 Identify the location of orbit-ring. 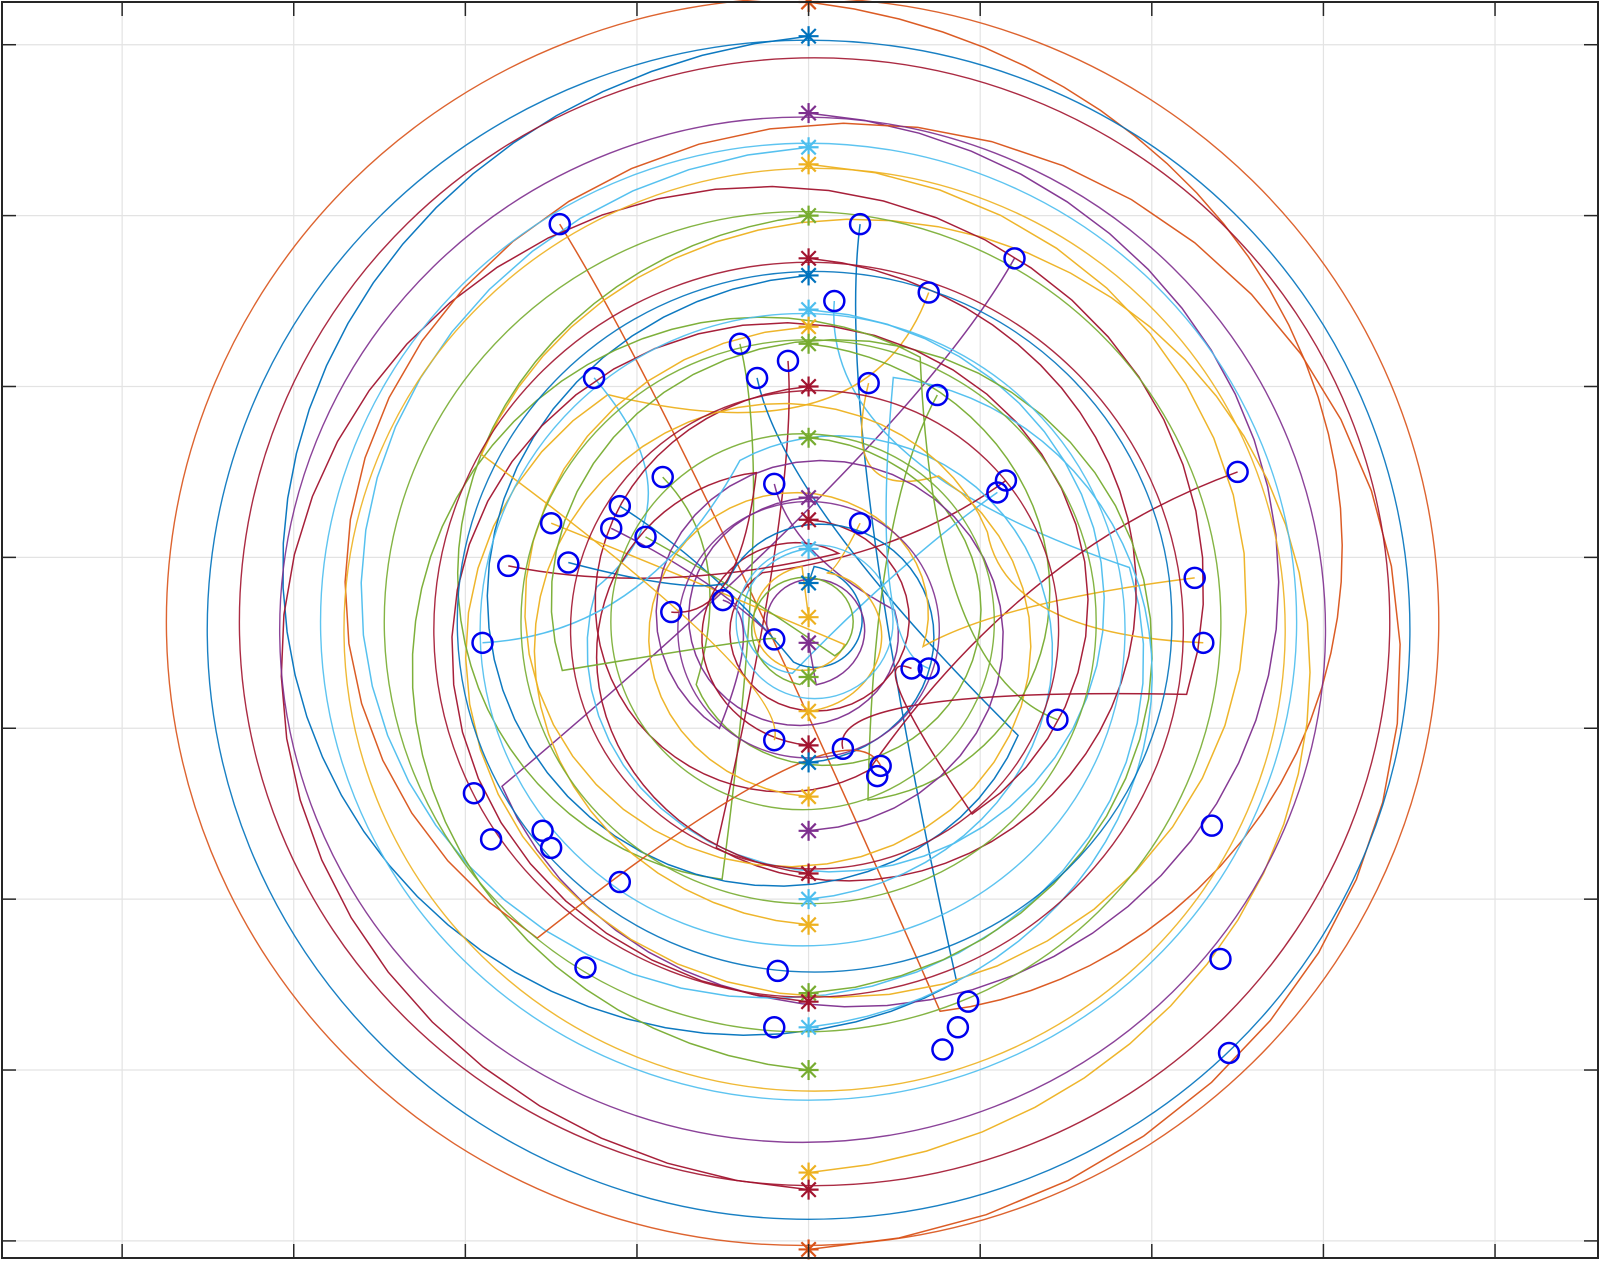
(803, 622).